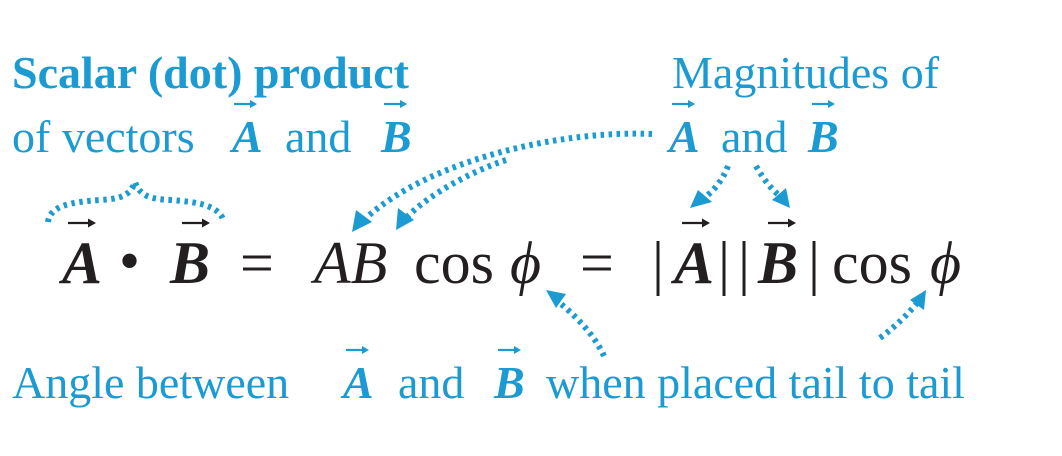 This screenshot has height=456, width=1062. Describe the element at coordinates (212, 104) in the screenshot. I see `scalar-product-label: Scalar (dot) product of vectors A and B` at that location.